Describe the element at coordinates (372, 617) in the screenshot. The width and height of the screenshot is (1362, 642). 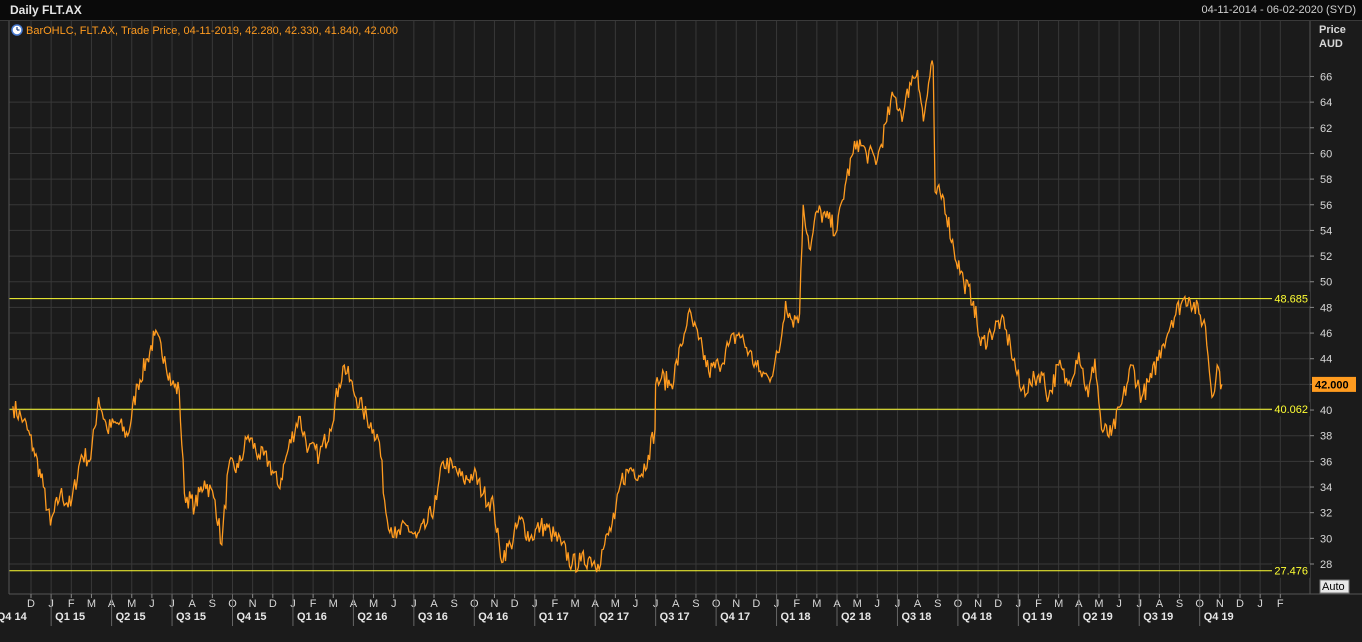
I see `x-quarter-label: Q2 16` at that location.